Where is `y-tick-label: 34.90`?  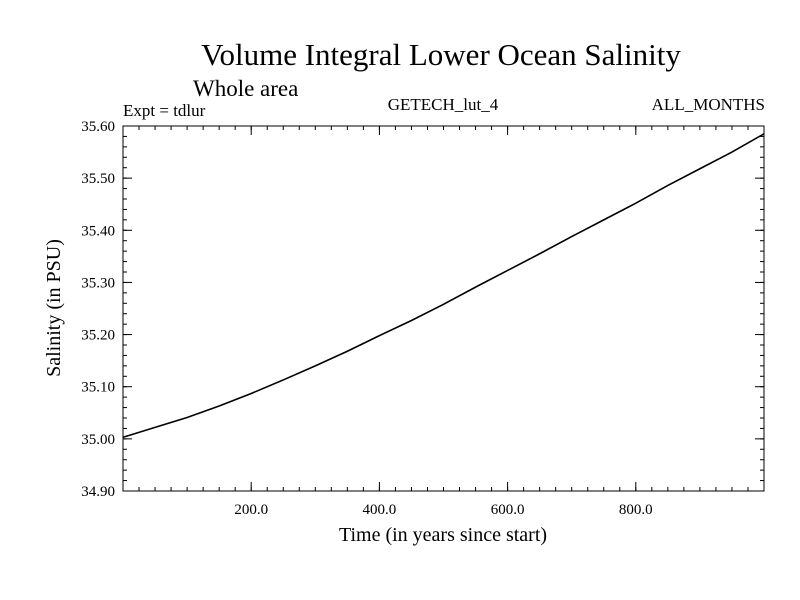 y-tick-label: 34.90 is located at coordinates (98, 492).